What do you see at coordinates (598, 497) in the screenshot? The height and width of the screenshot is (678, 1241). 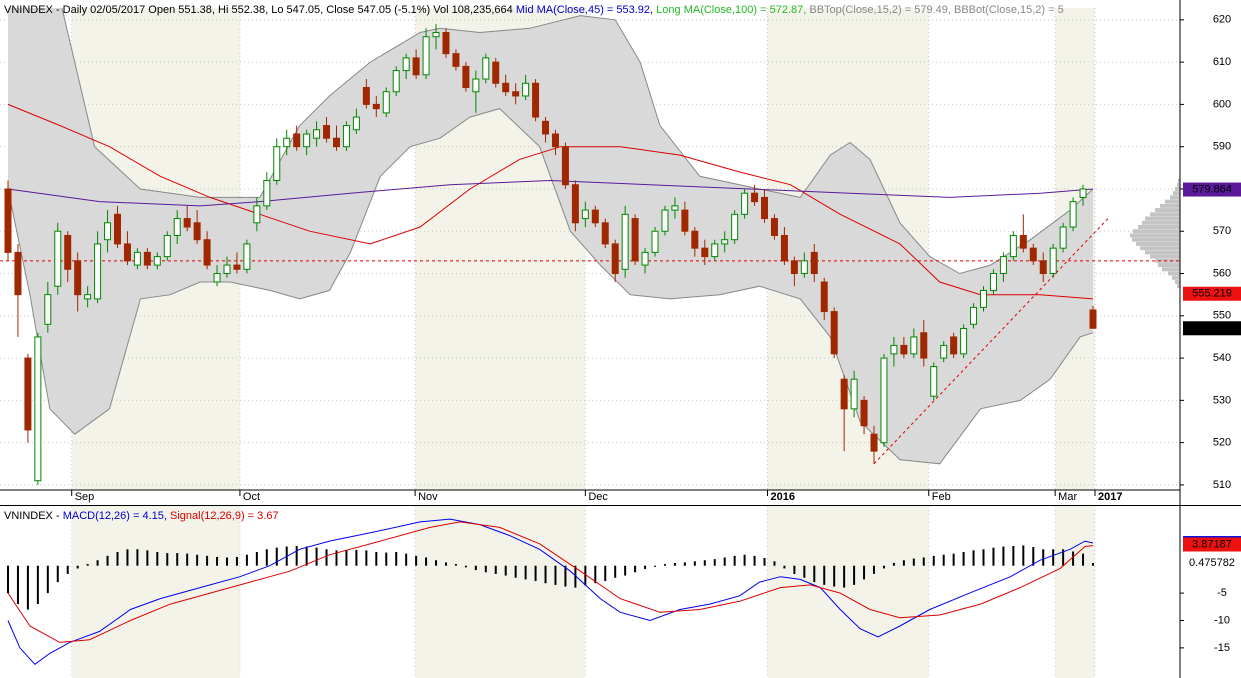 I see `x-tick-label: Dec` at bounding box center [598, 497].